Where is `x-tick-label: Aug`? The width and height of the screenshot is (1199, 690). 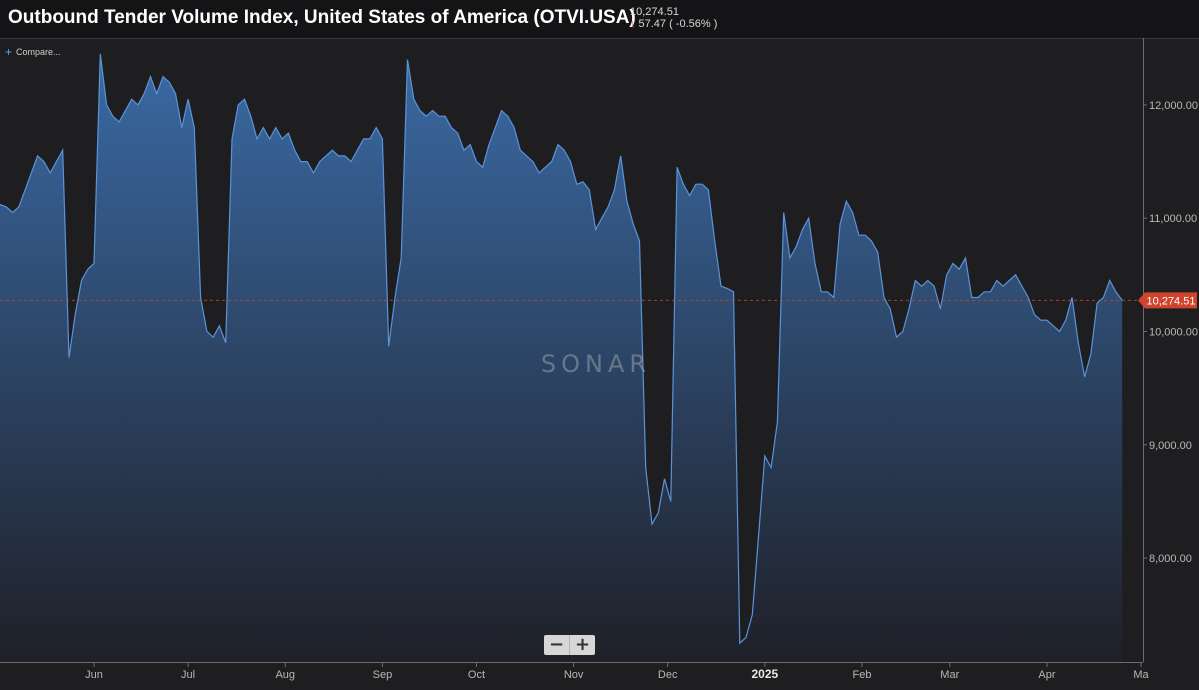
x-tick-label: Aug is located at coordinates (285, 675).